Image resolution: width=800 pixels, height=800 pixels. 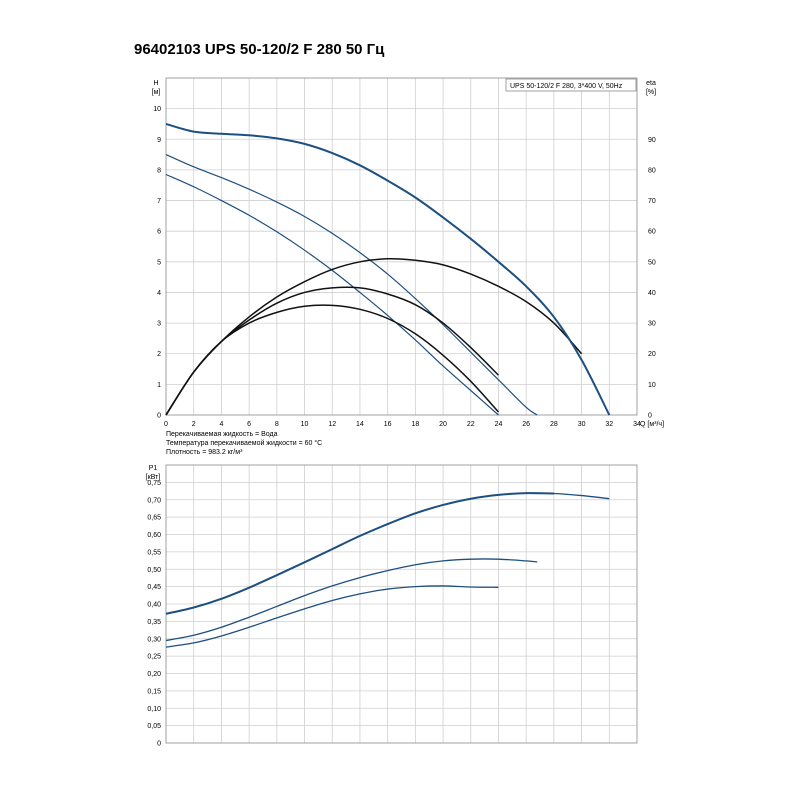 What do you see at coordinates (652, 385) in the screenshot?
I see `y2-tick-label: 10` at bounding box center [652, 385].